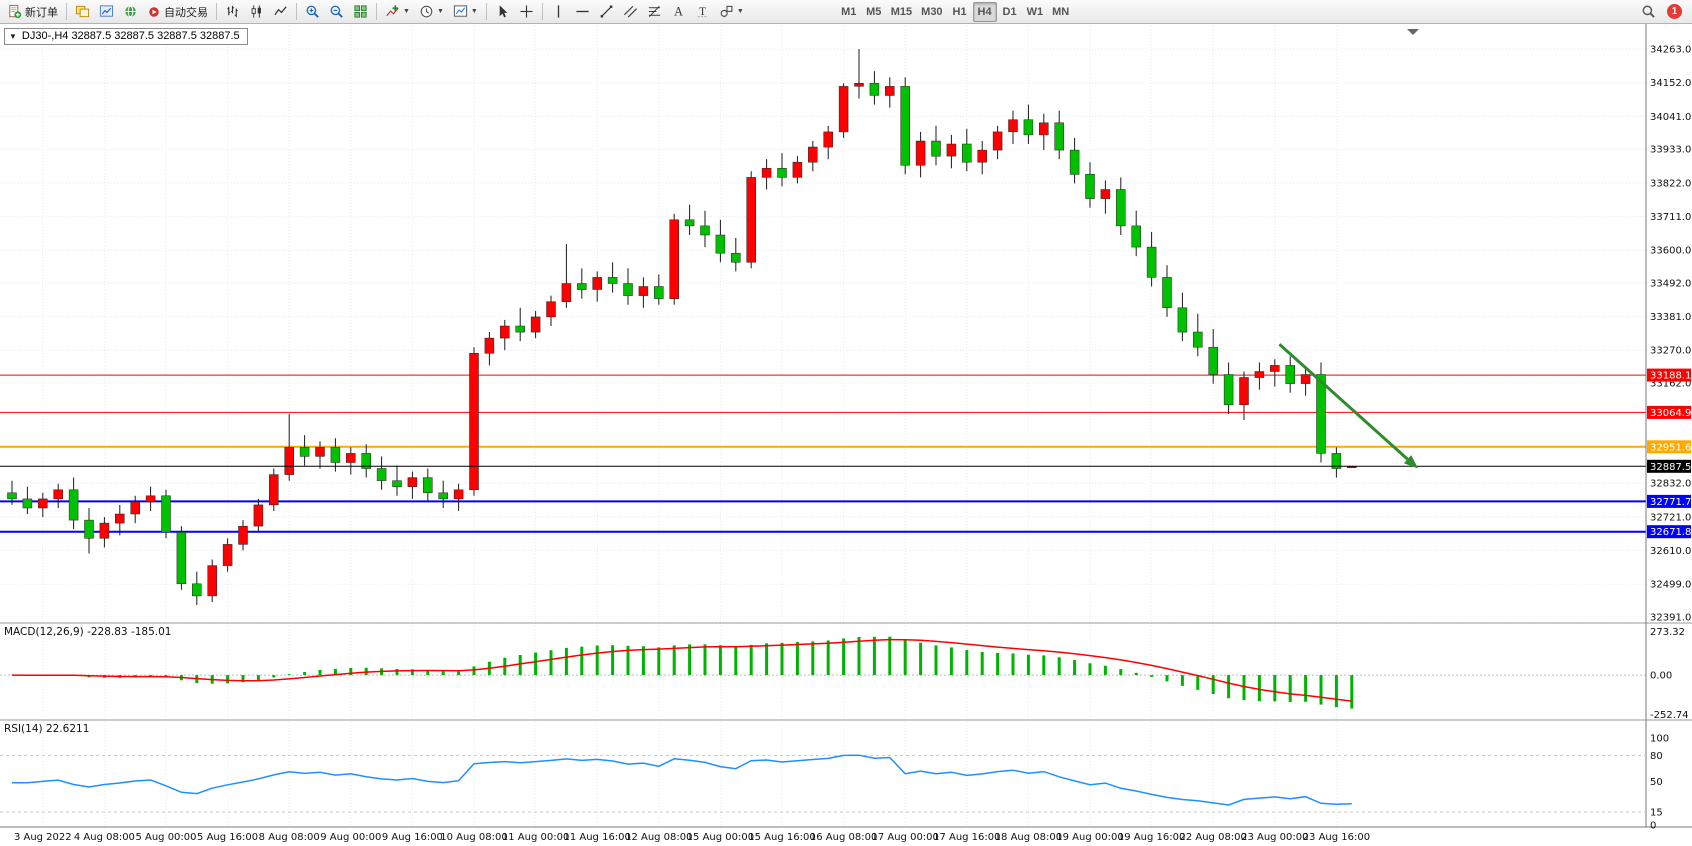  I want to click on line-chart-icon, so click(280, 11).